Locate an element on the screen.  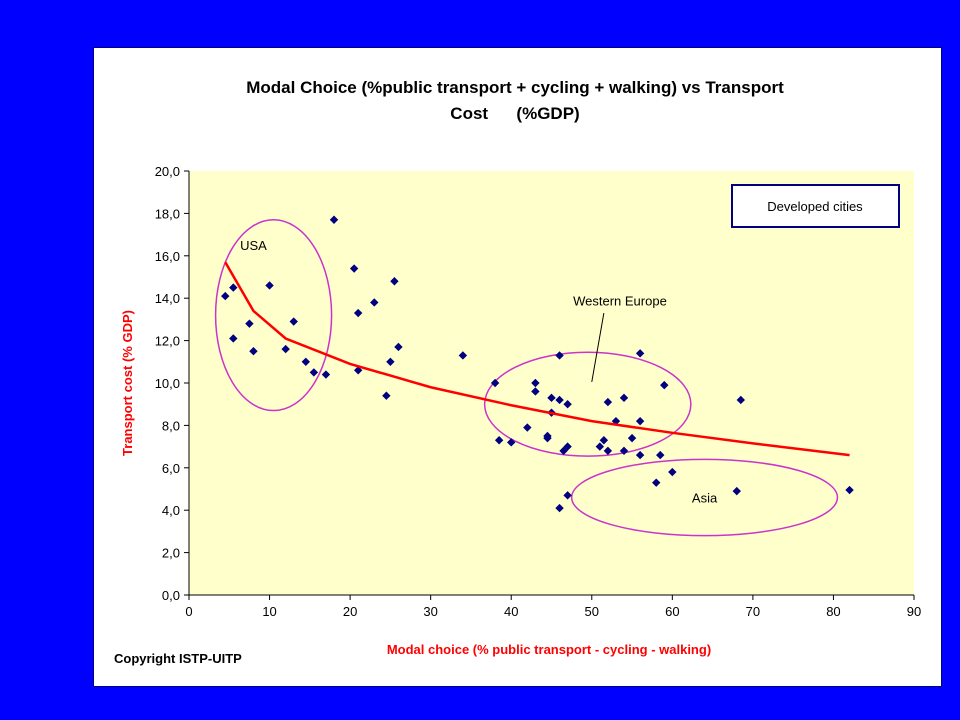
y-tick-label: 0,0 is located at coordinates (171, 595).